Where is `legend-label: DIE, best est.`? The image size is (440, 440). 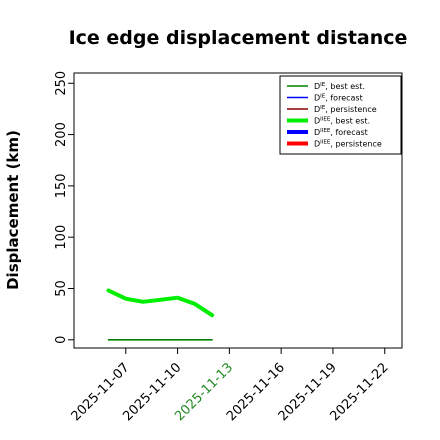
legend-label: DIE, best est. is located at coordinates (339, 86).